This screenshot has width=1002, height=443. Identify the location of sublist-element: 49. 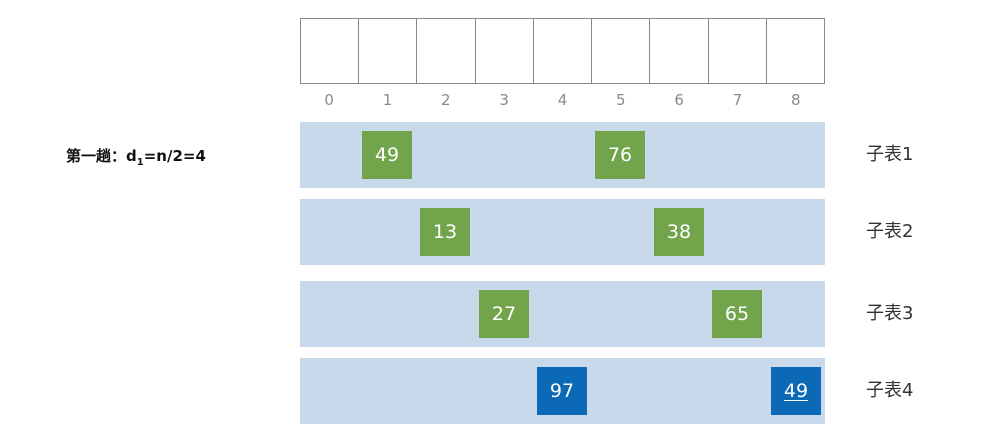
(387, 155).